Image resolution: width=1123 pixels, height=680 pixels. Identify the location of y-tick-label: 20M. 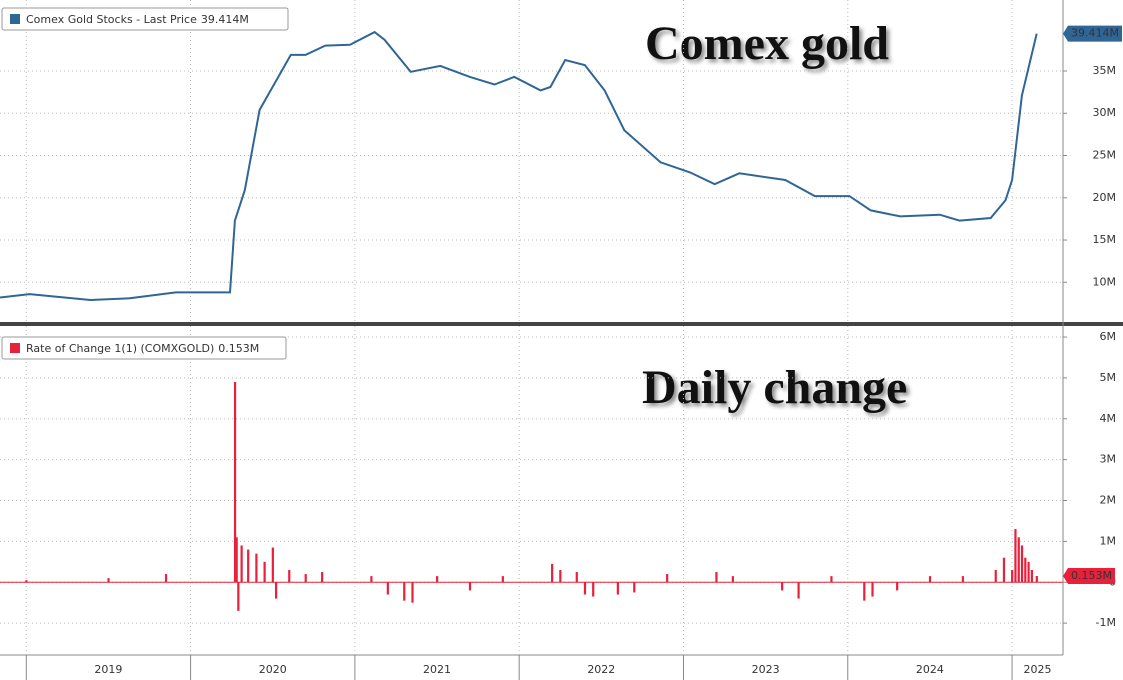
(1105, 197).